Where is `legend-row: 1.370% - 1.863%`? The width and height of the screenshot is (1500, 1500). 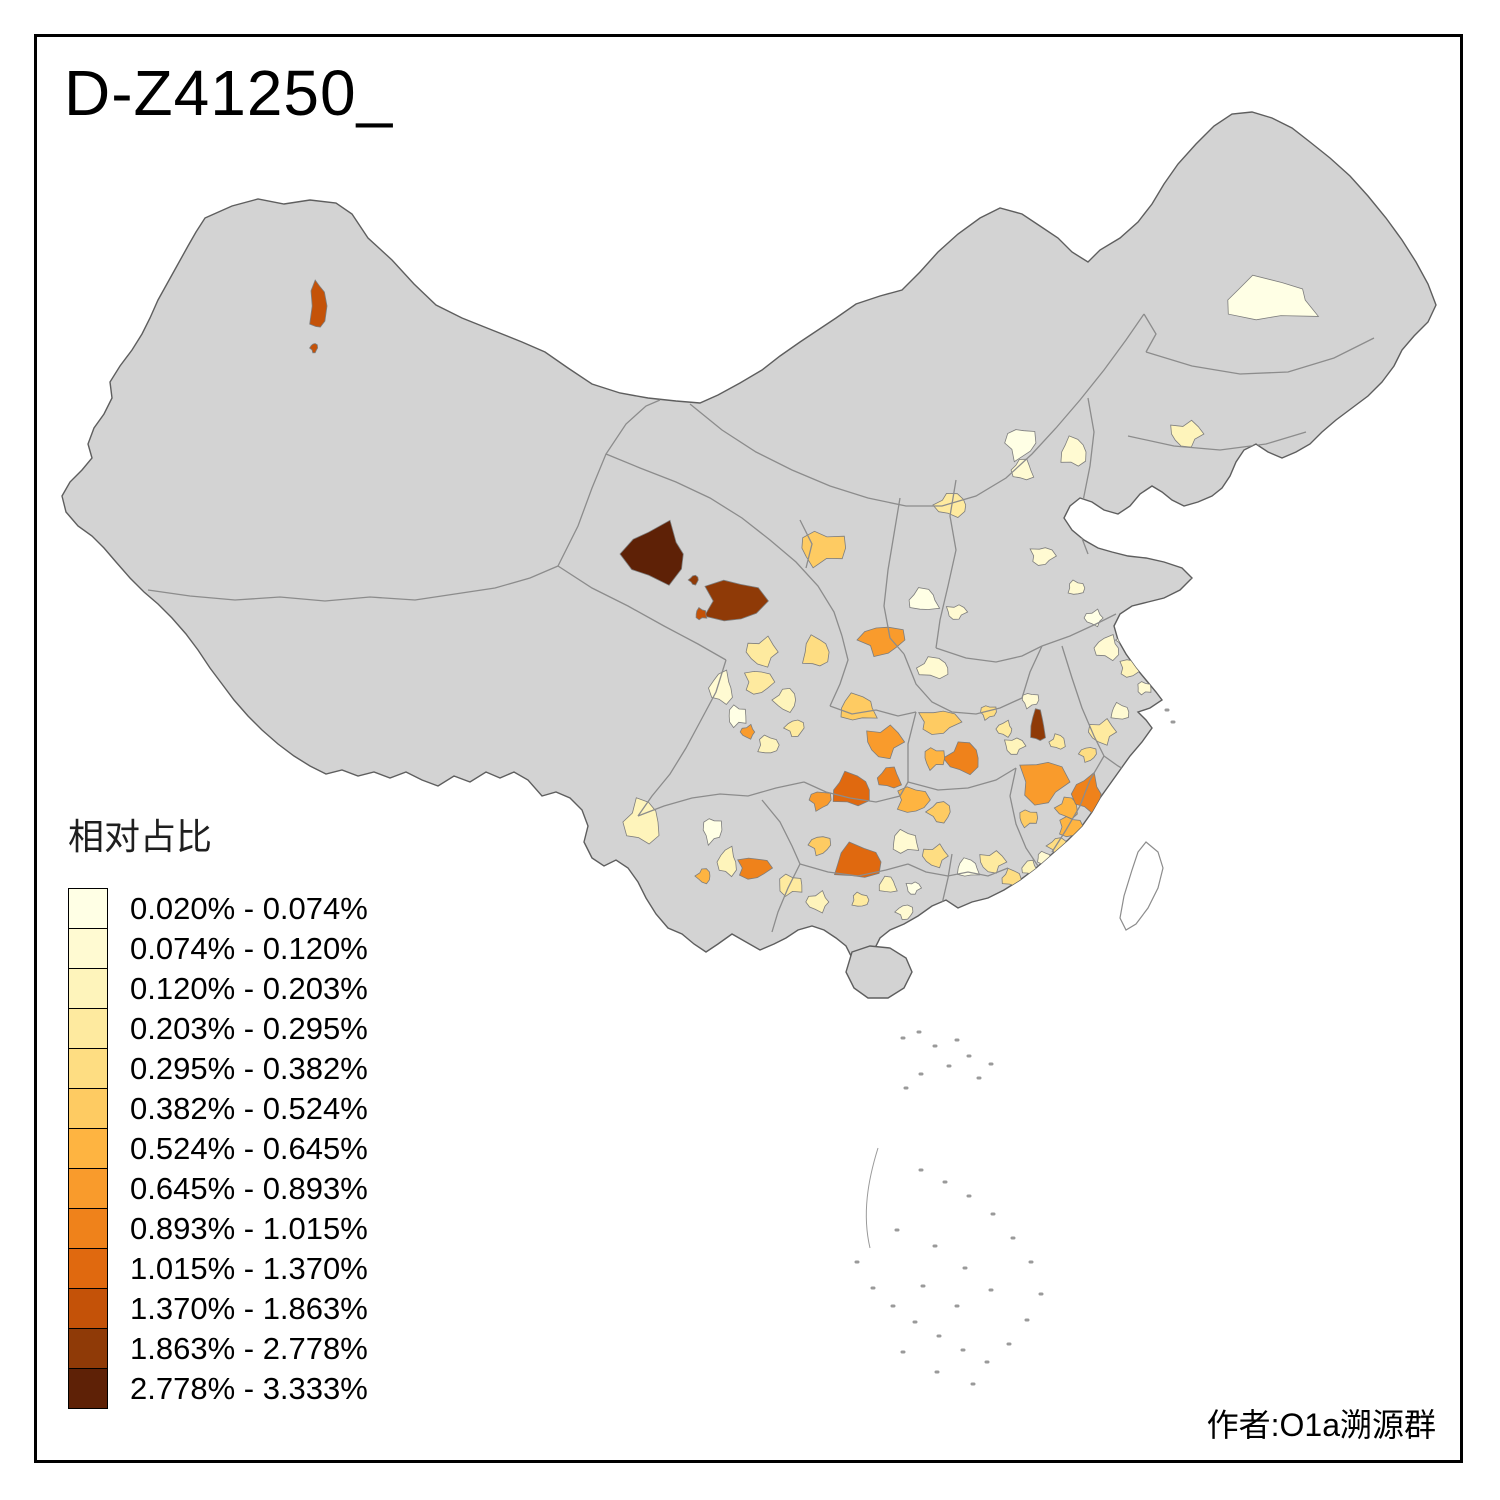 legend-row: 1.370% - 1.863% is located at coordinates (218, 1308).